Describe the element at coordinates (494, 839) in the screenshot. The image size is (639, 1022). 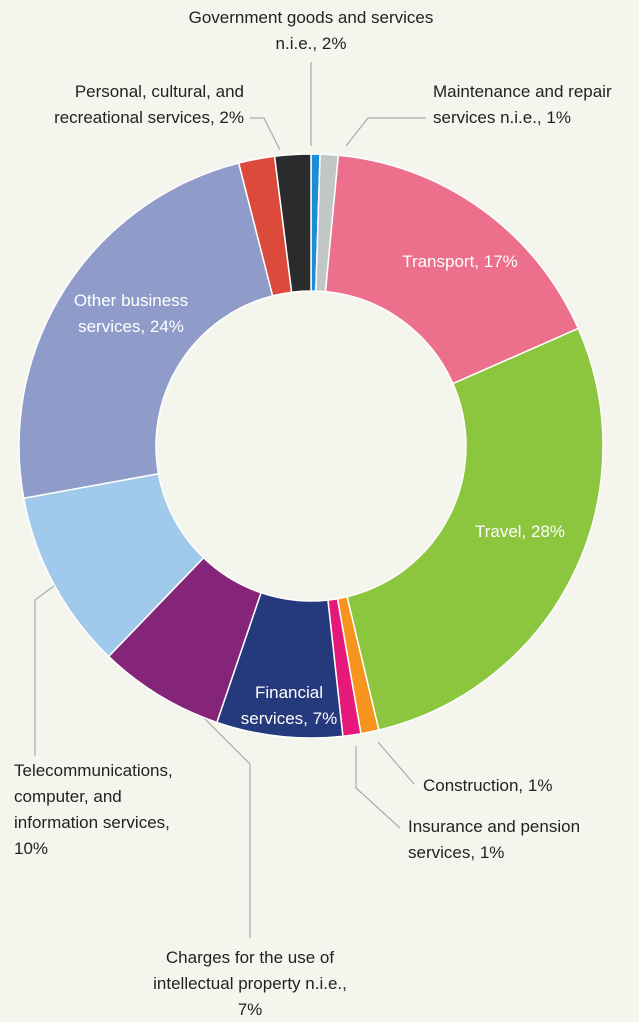
I see `label-text: Insurance and pension services,` at that location.